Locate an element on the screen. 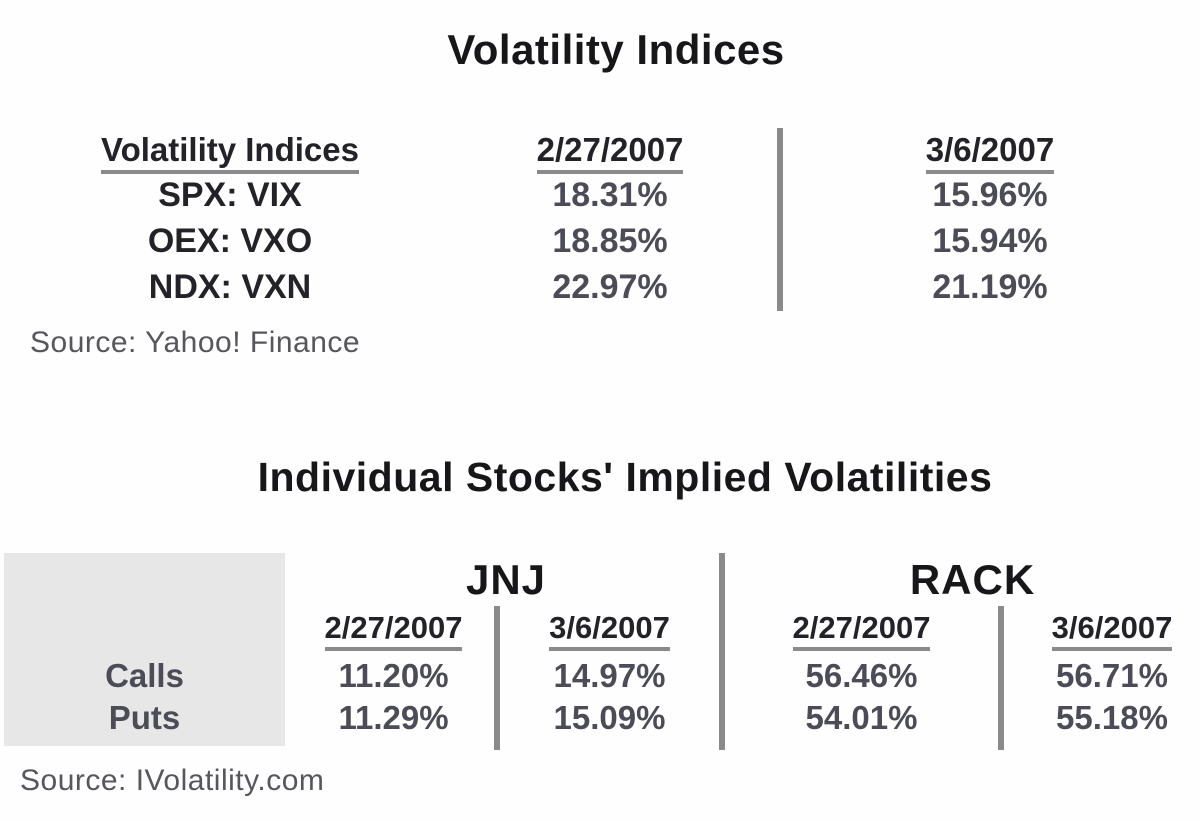 The image size is (1200, 821). index-name-spx-vix: SPX: VIX is located at coordinates (230, 195).